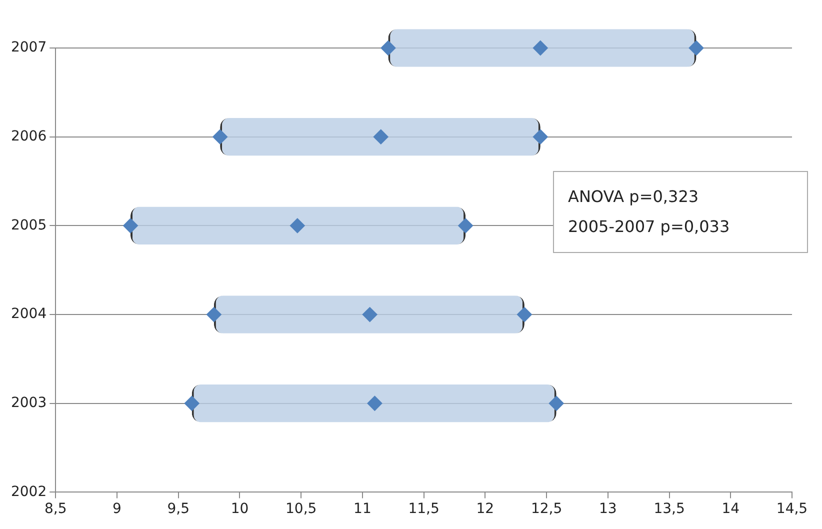 The width and height of the screenshot is (822, 529). I want to click on x-tick-label: 14,5, so click(792, 509).